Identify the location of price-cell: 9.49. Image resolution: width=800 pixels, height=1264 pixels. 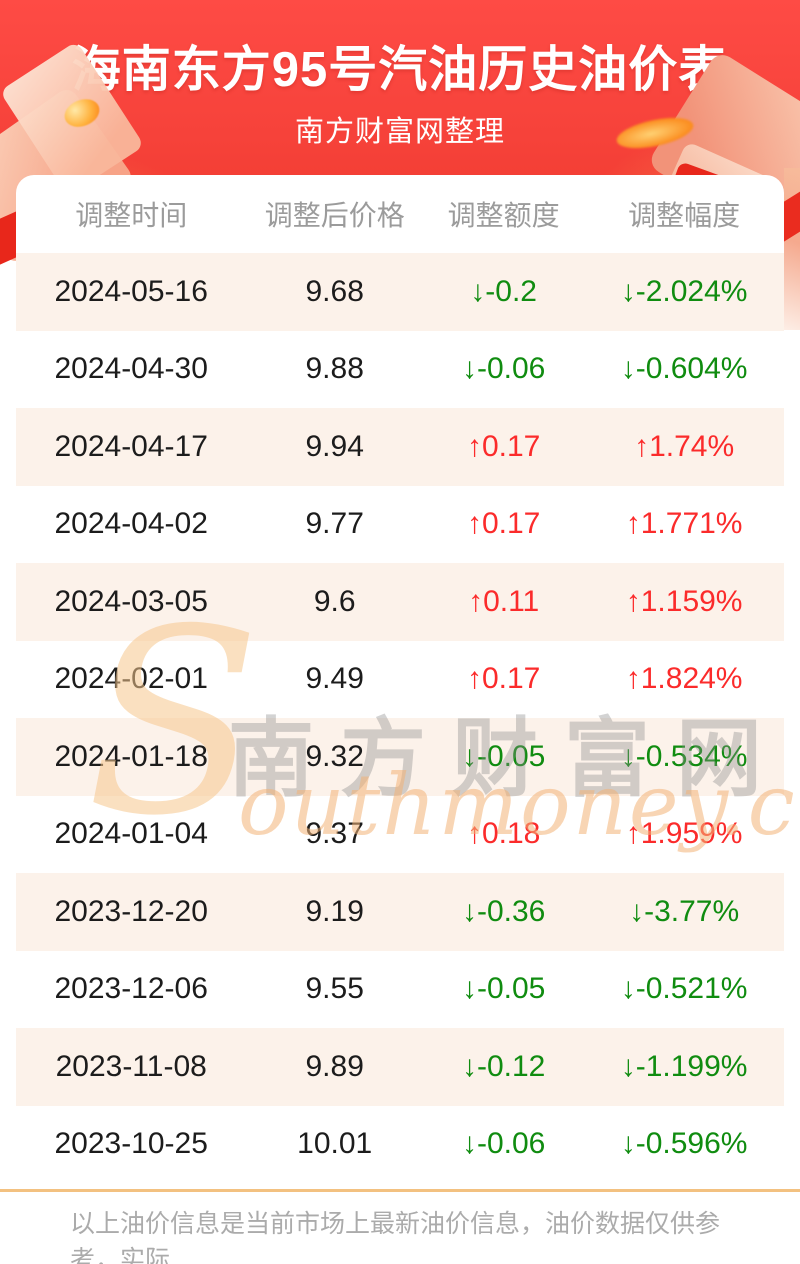
(334, 679).